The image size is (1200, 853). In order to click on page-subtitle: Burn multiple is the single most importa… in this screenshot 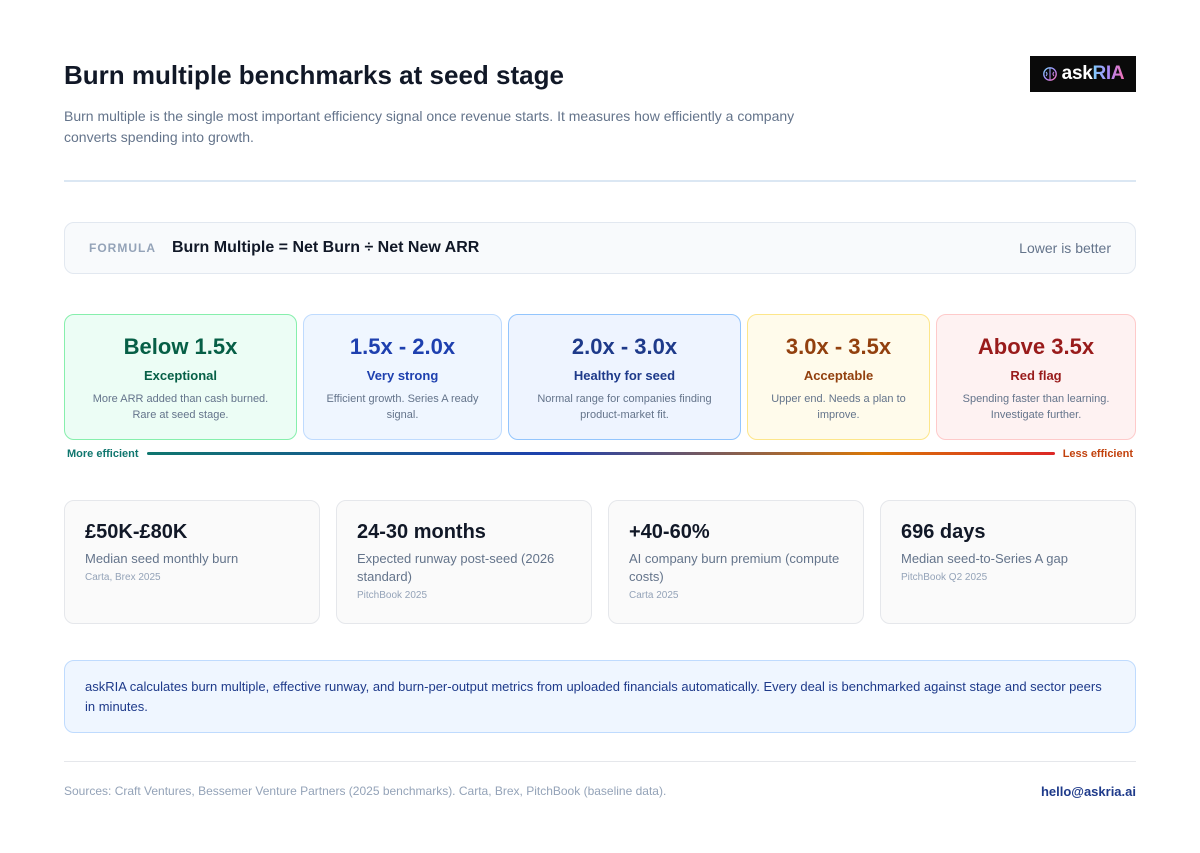, I will do `click(429, 126)`.